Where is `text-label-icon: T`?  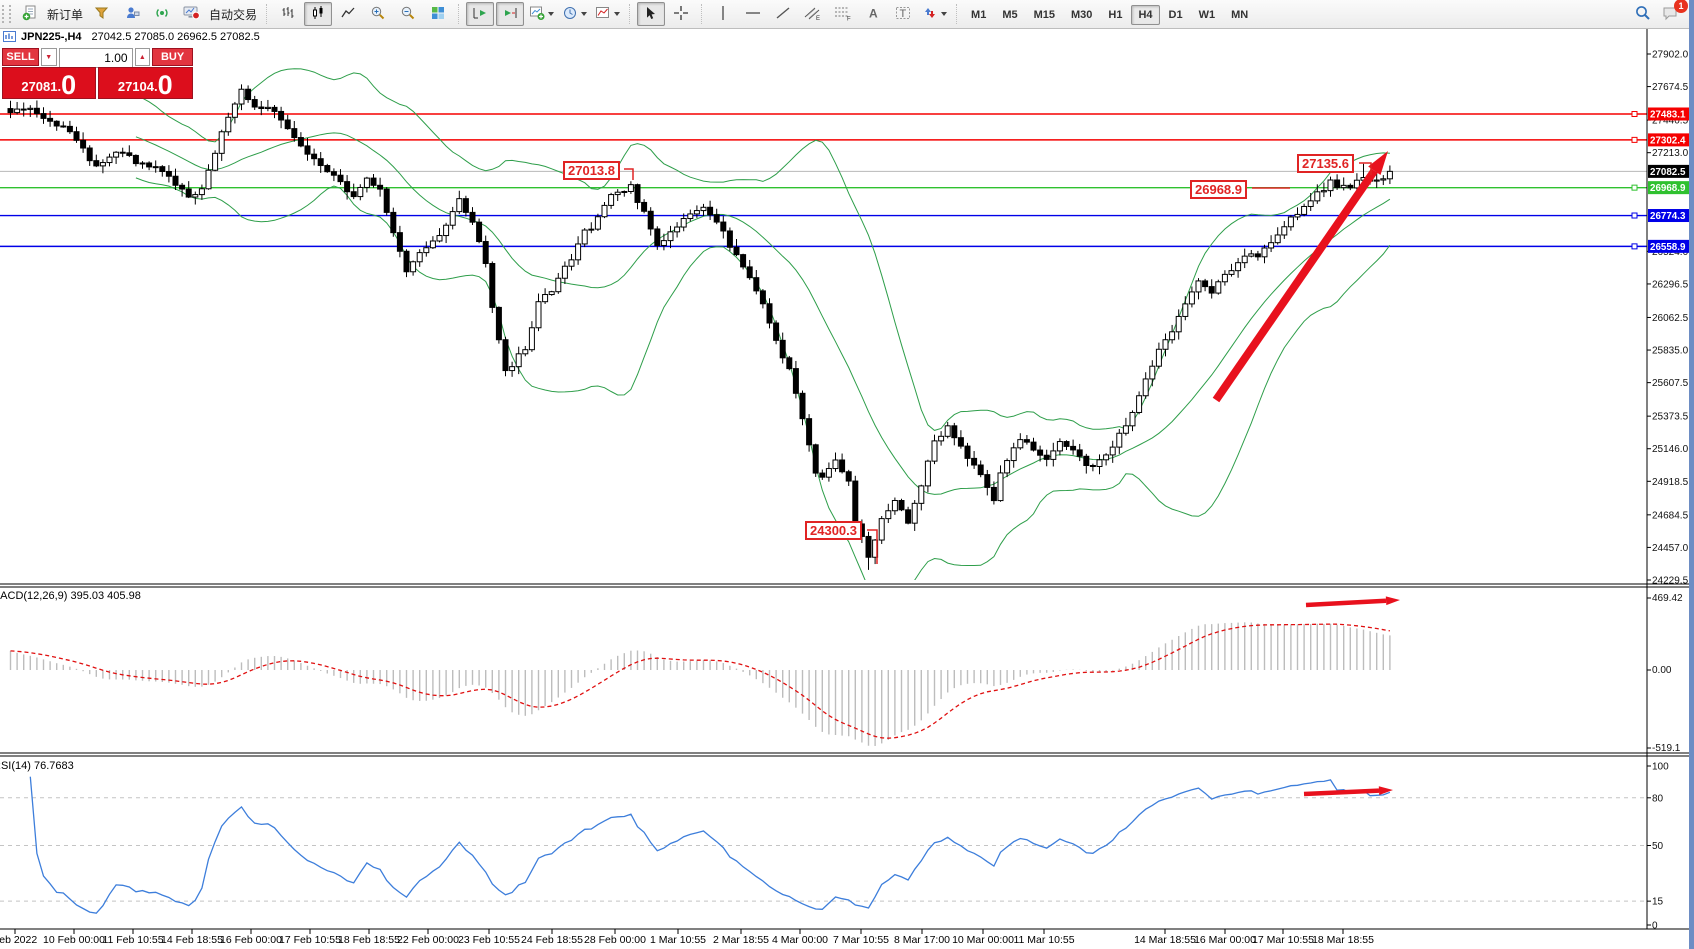 text-label-icon: T is located at coordinates (903, 14).